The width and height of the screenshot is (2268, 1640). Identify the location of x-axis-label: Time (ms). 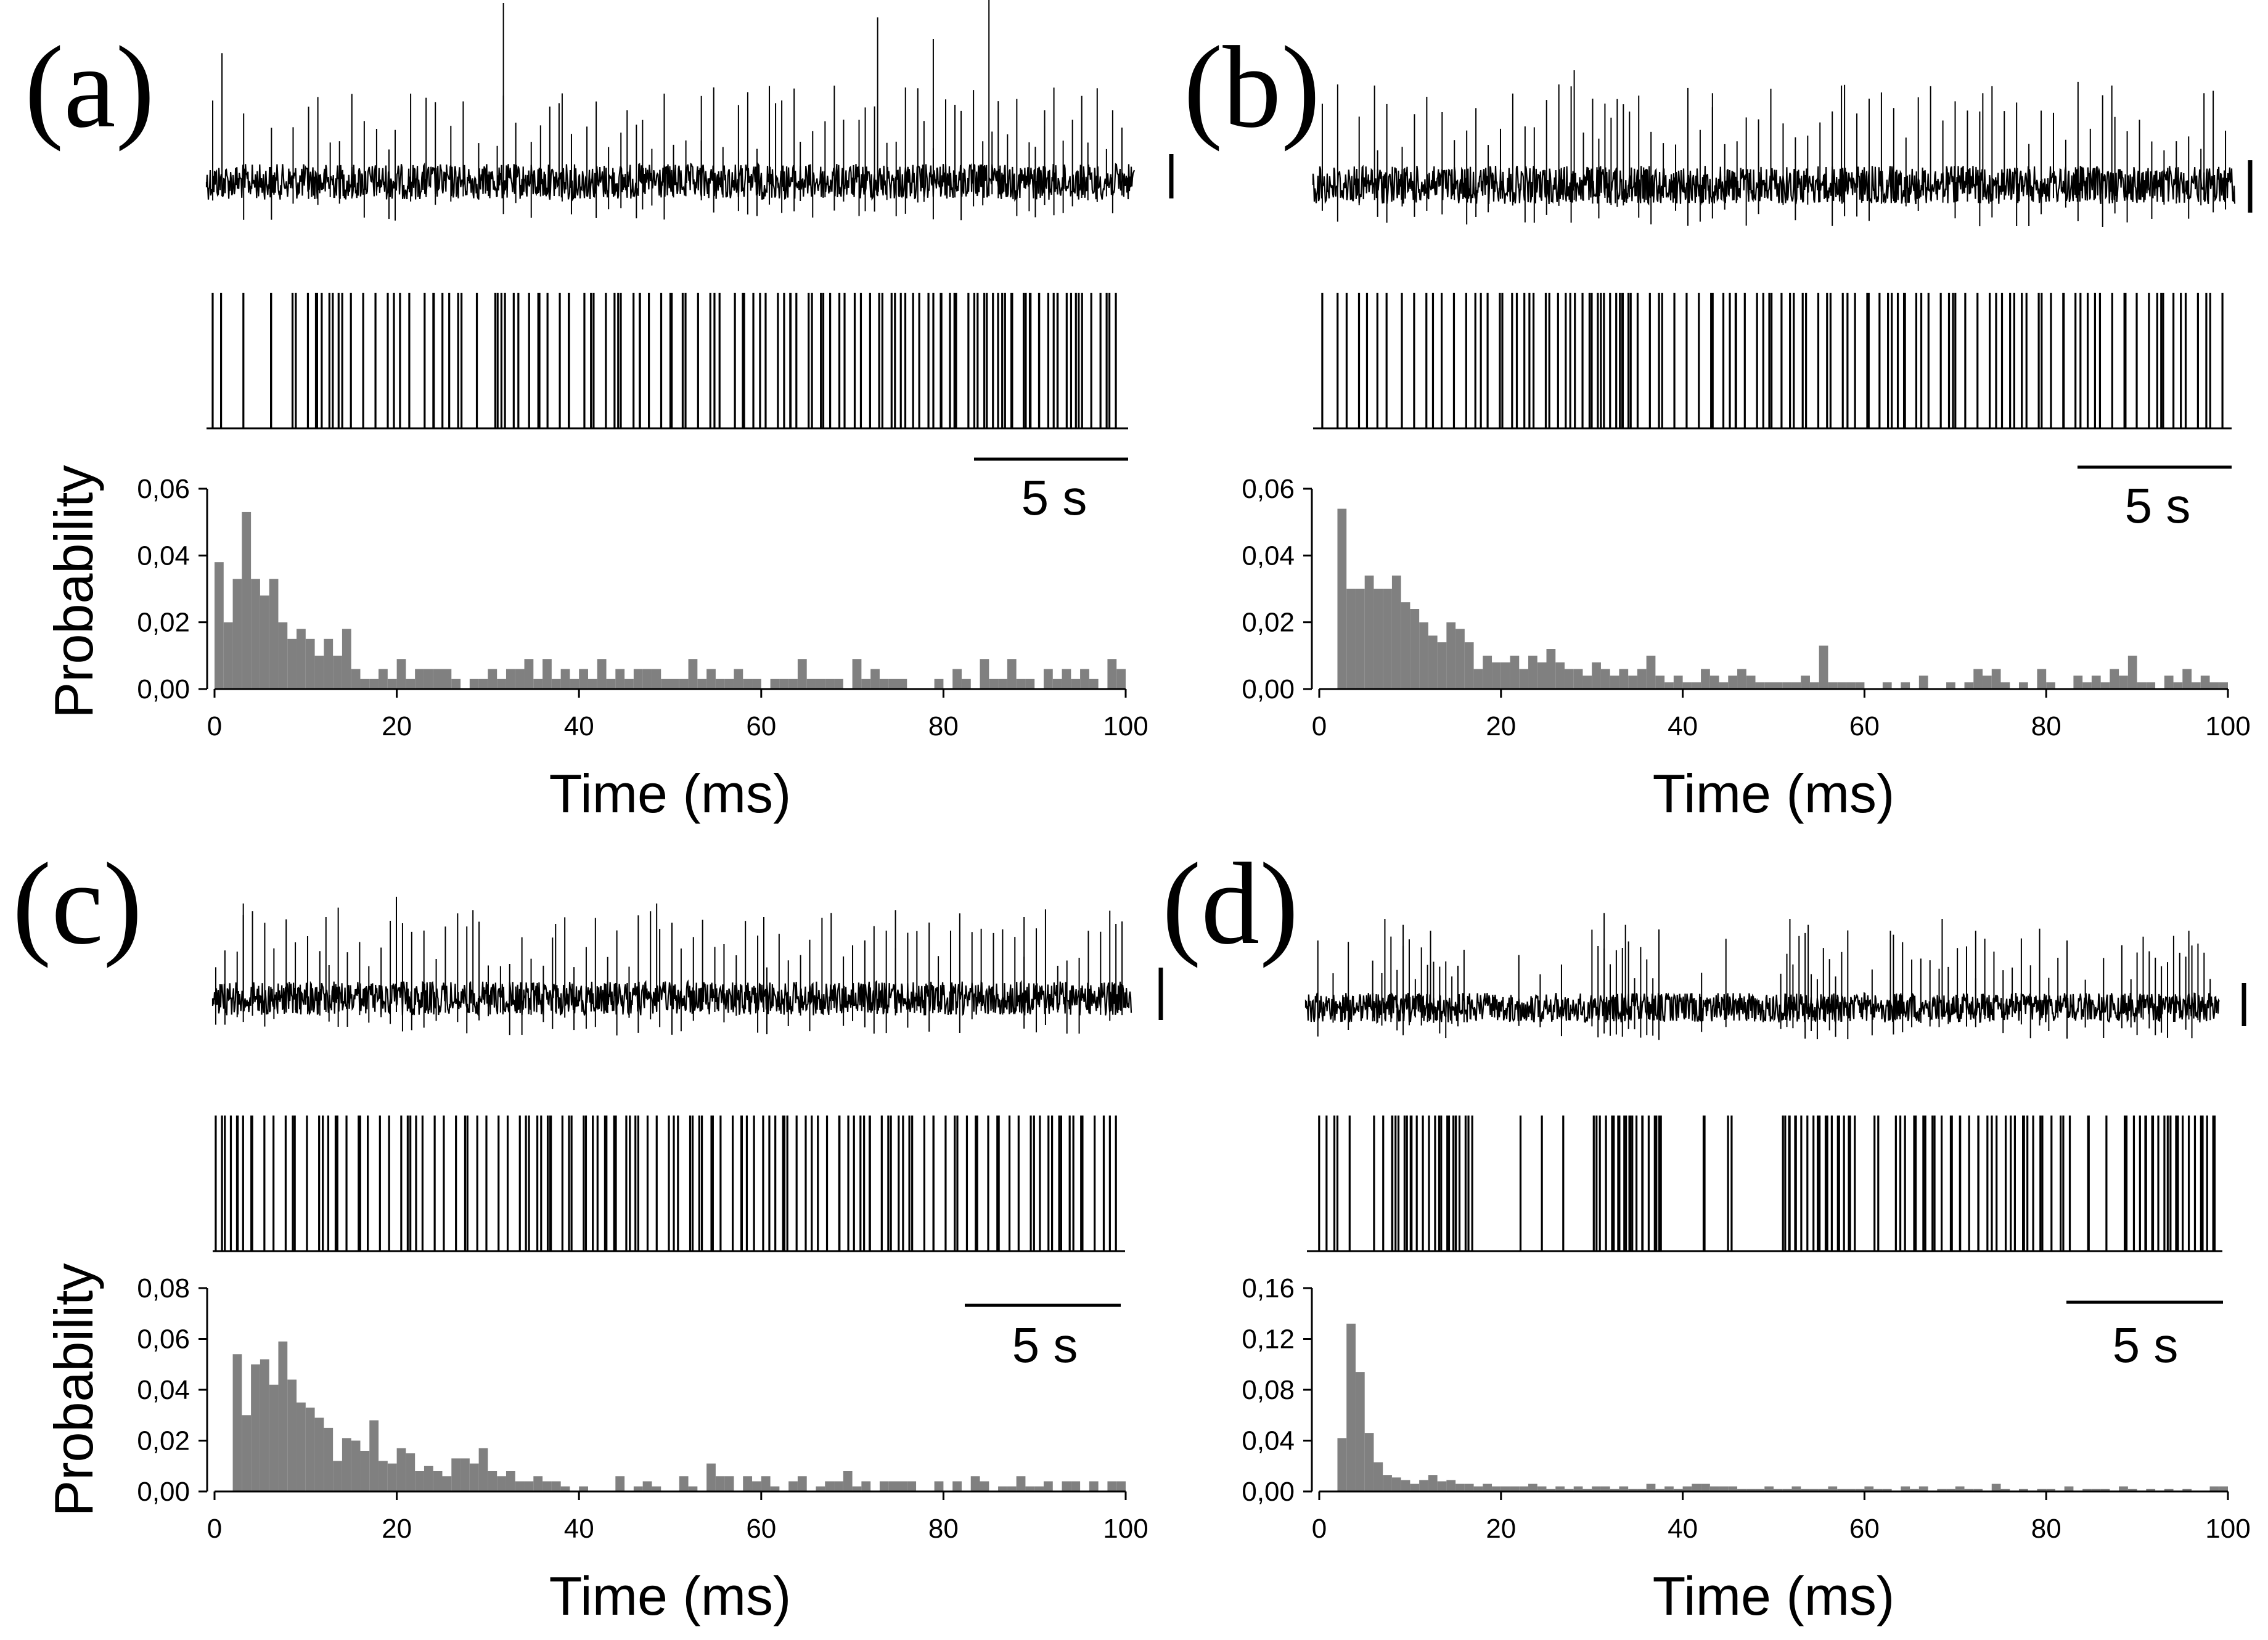
(670, 793).